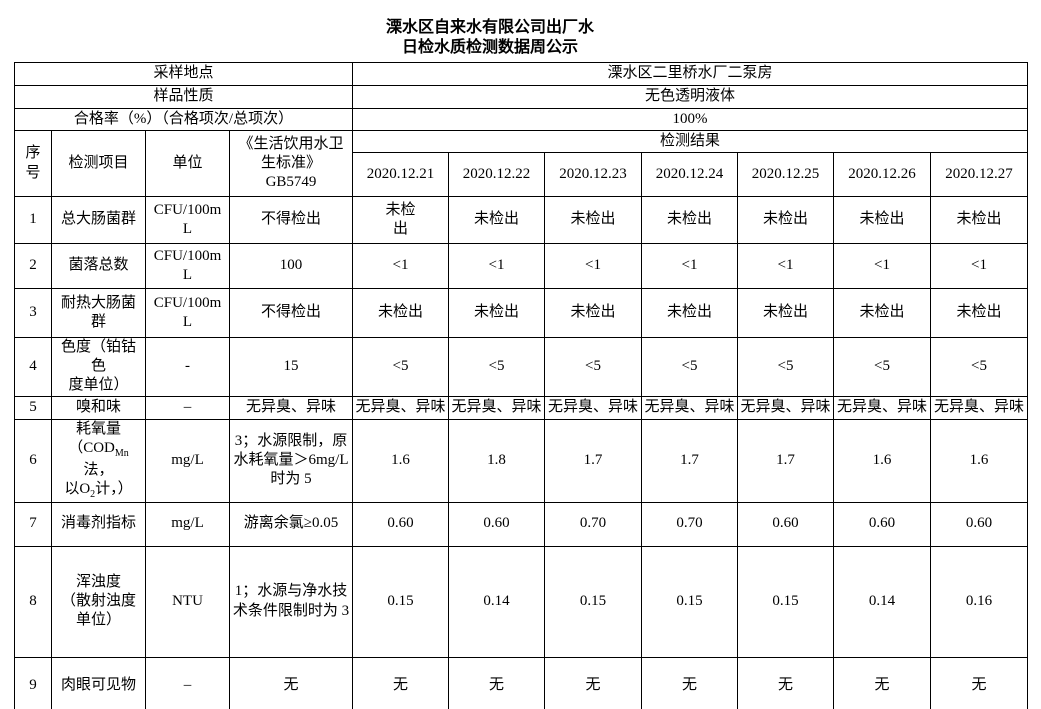 This screenshot has height=709, width=1041. Describe the element at coordinates (33, 682) in the screenshot. I see `row-seq: 9` at that location.